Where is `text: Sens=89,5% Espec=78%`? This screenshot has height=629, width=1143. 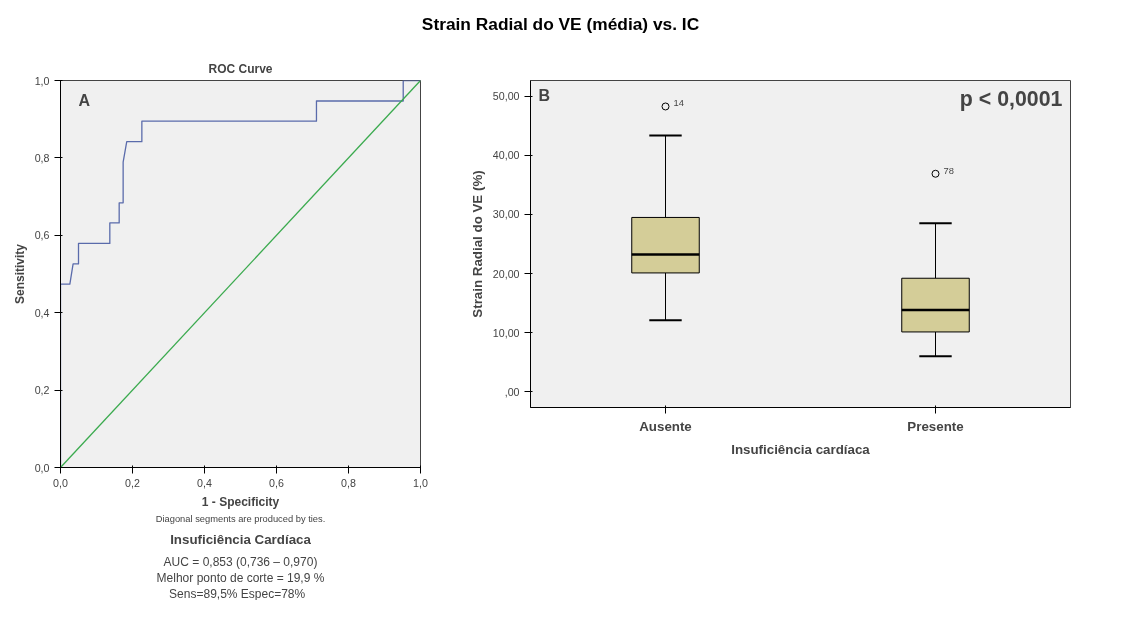 text: Sens=89,5% Espec=78% is located at coordinates (237, 593).